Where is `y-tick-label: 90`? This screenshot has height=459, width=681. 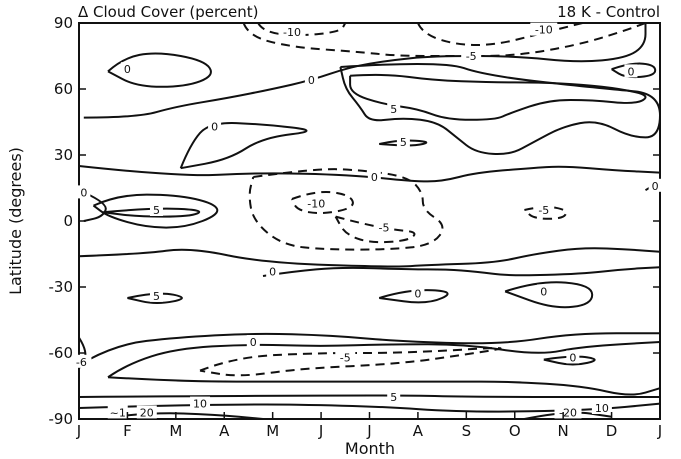
y-tick-label: 90 is located at coordinates (63, 23).